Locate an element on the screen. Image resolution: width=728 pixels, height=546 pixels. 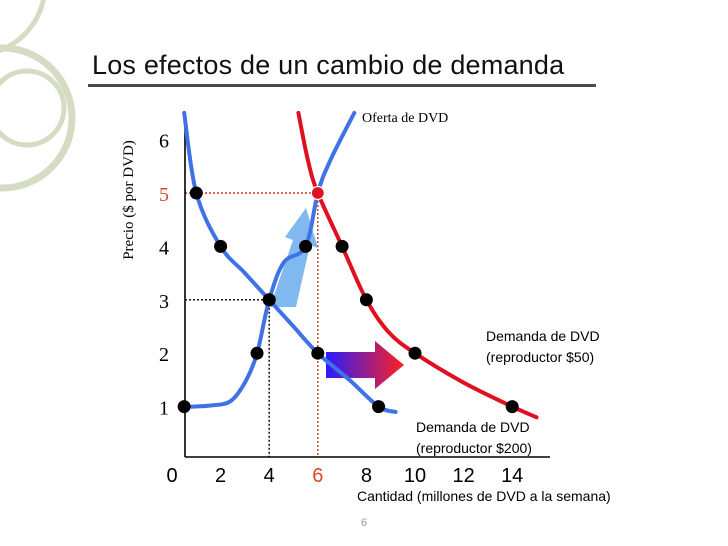
demand-shift-arrow is located at coordinates (365, 365).